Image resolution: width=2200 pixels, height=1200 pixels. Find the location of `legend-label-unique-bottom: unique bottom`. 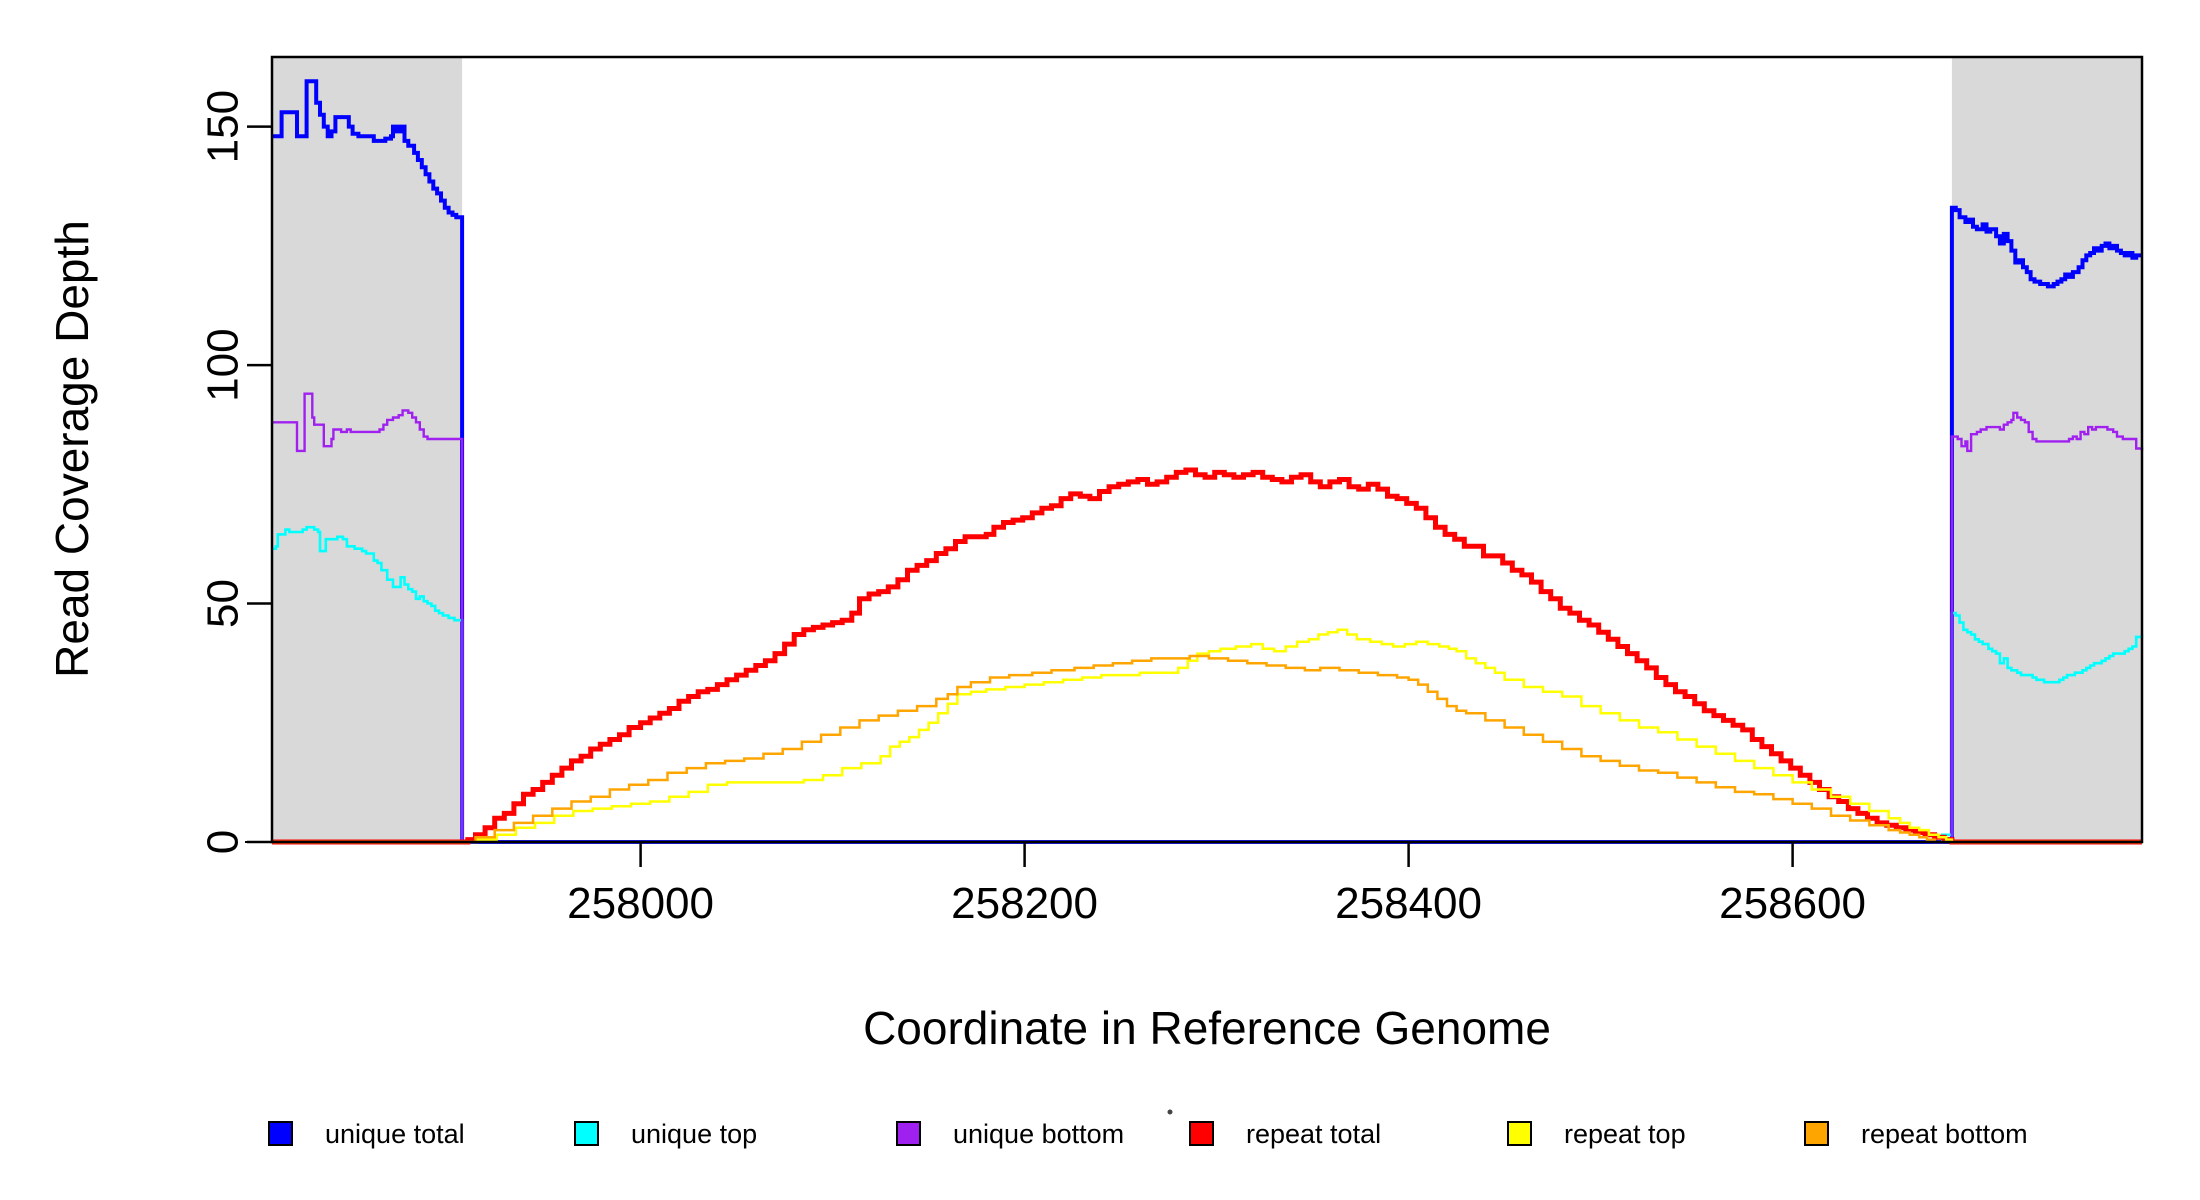

legend-label-unique-bottom: unique bottom is located at coordinates (1038, 1134).